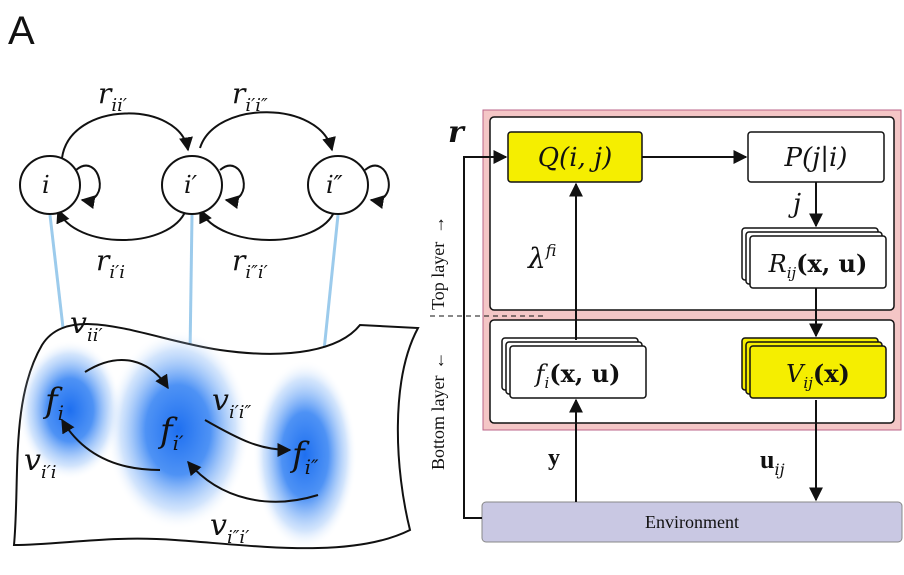 Image resolution: width=904 pixels, height=575 pixels. I want to click on state-node-i2, so click(338, 185).